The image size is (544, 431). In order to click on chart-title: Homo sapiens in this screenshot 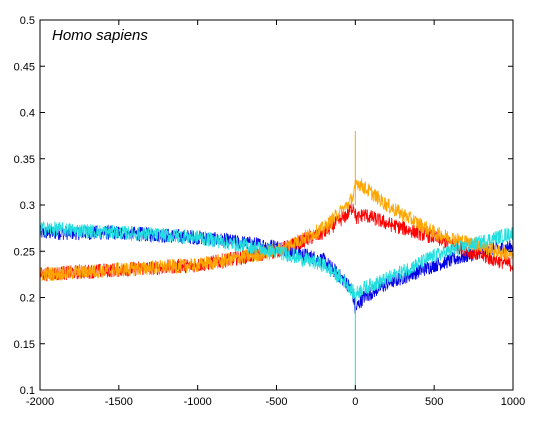, I will do `click(100, 35)`.